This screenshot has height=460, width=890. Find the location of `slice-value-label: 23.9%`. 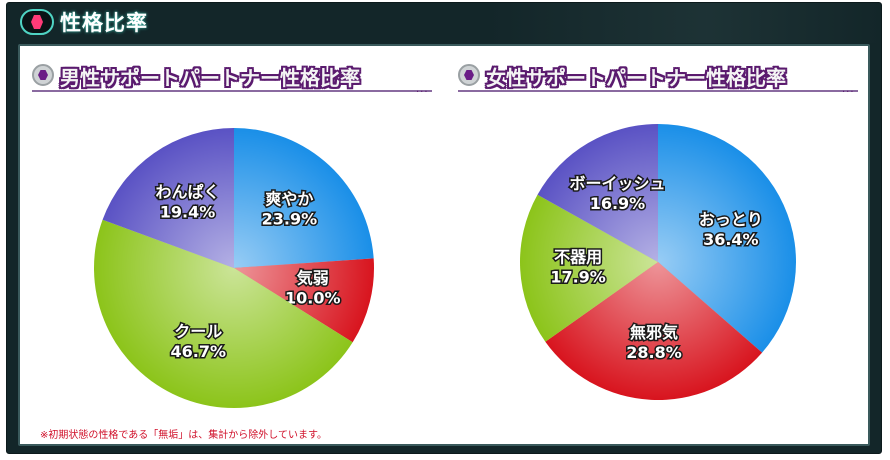

slice-value-label: 23.9% is located at coordinates (290, 219).